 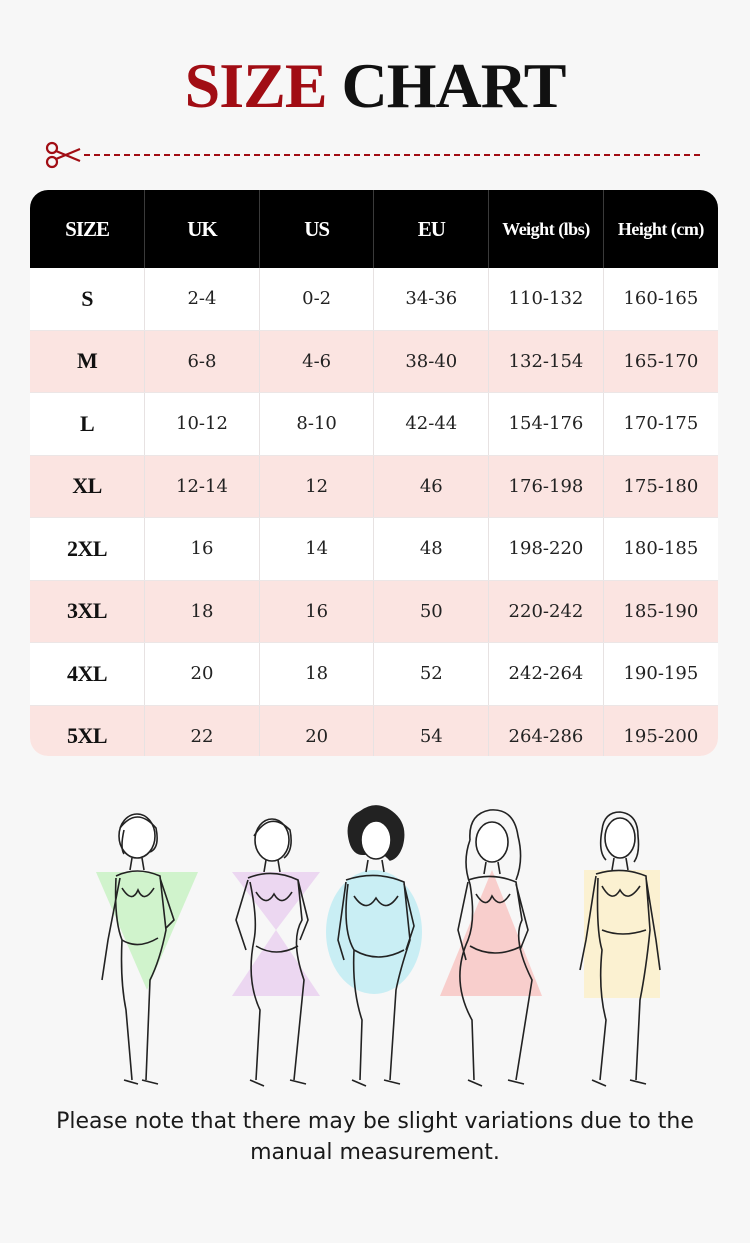 I want to click on body-shape-inverted-triangle, so click(x=147, y=949).